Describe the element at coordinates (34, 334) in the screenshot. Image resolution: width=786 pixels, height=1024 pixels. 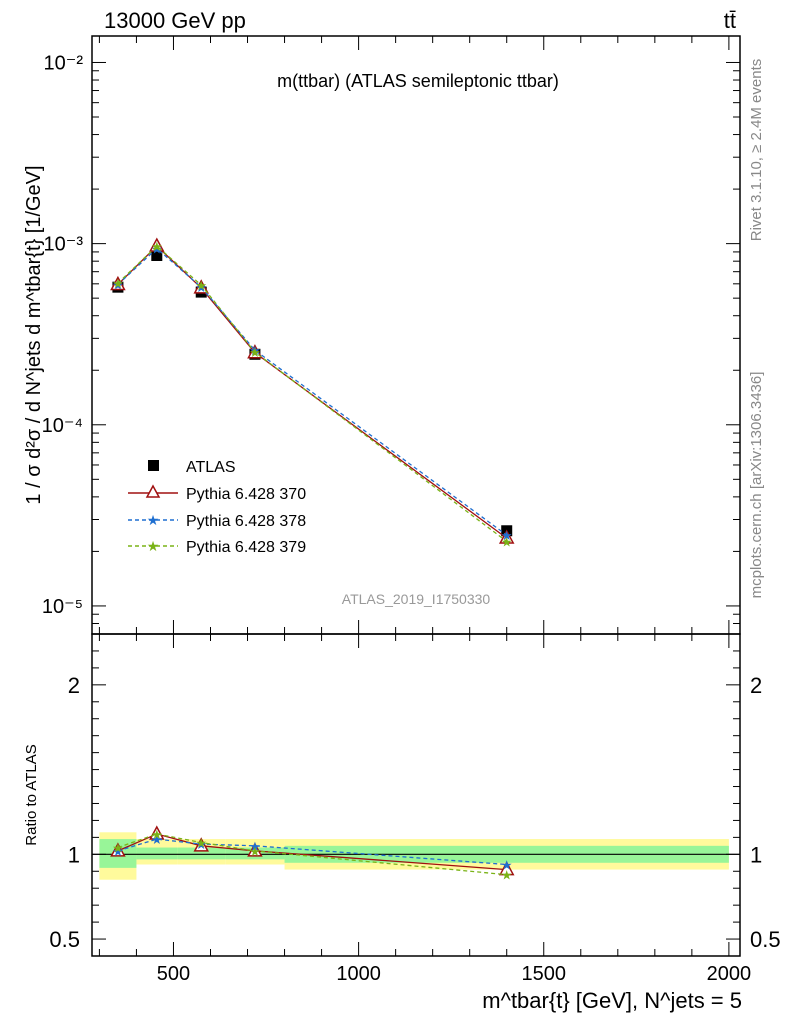
I see `main-y-axis-label: 1 / σ d²σ / d N^jets d m^tbar{t} [1/GeV]` at that location.